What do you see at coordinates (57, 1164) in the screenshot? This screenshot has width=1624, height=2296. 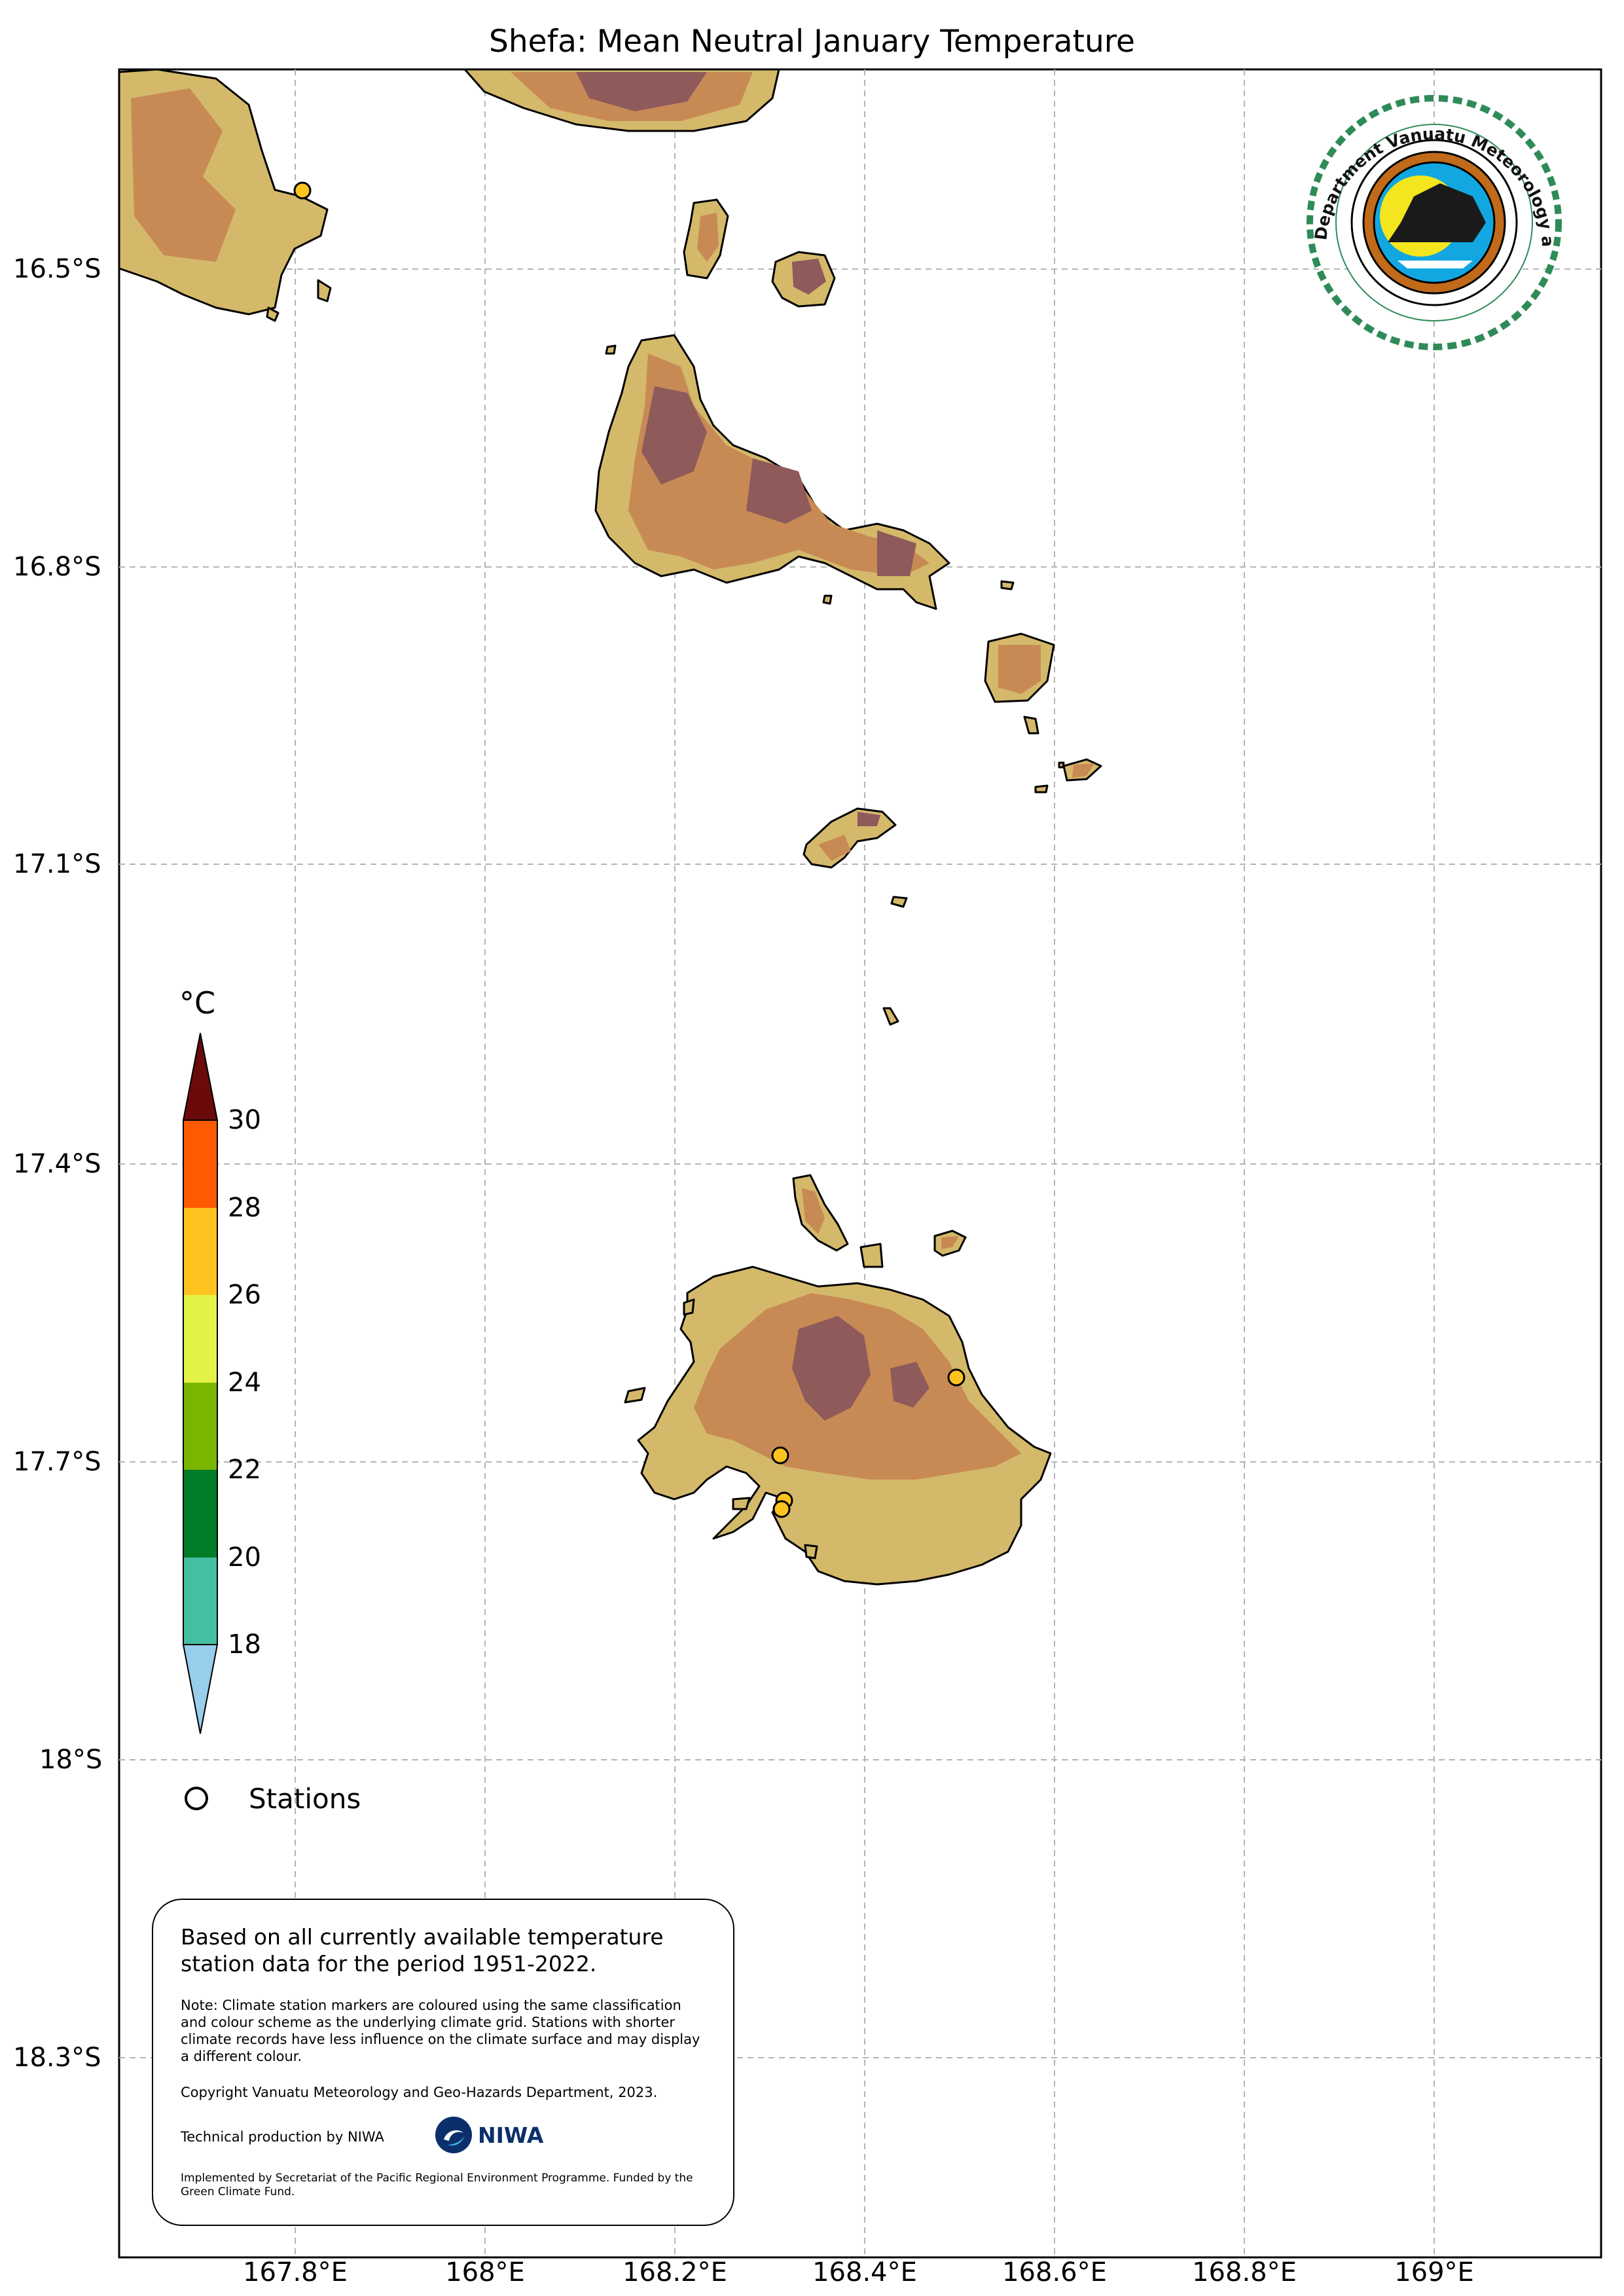 I see `lat-tick-label: 17.4°S` at bounding box center [57, 1164].